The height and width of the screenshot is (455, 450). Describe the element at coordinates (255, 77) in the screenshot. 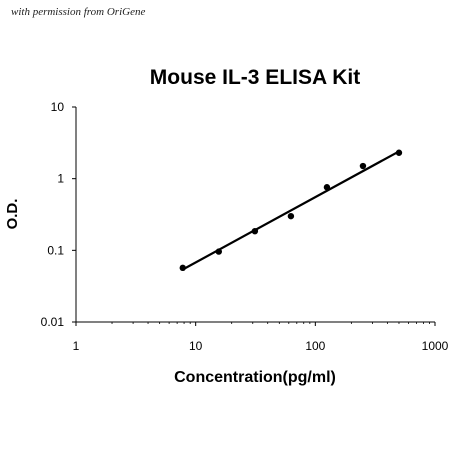

I see `chart-title: Mouse IL-3 ELISA Kit` at that location.